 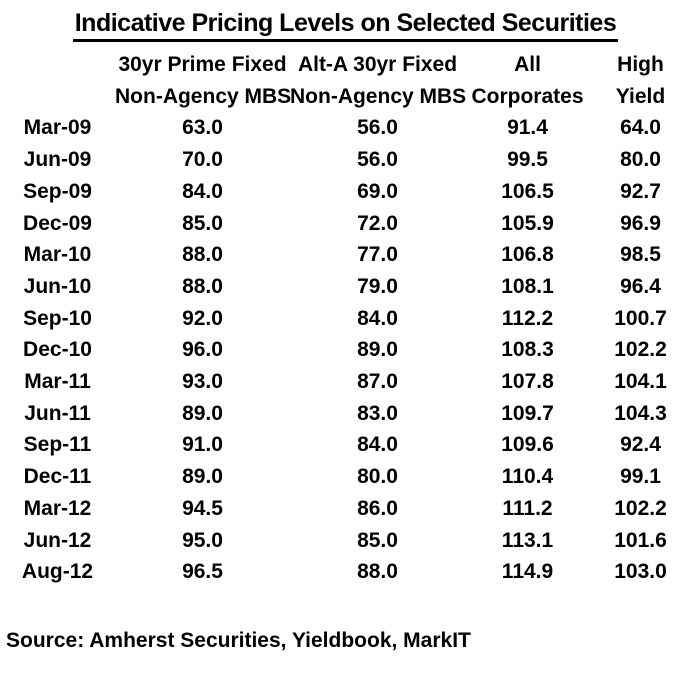 What do you see at coordinates (527, 255) in the screenshot?
I see `table-cell: 106.8` at bounding box center [527, 255].